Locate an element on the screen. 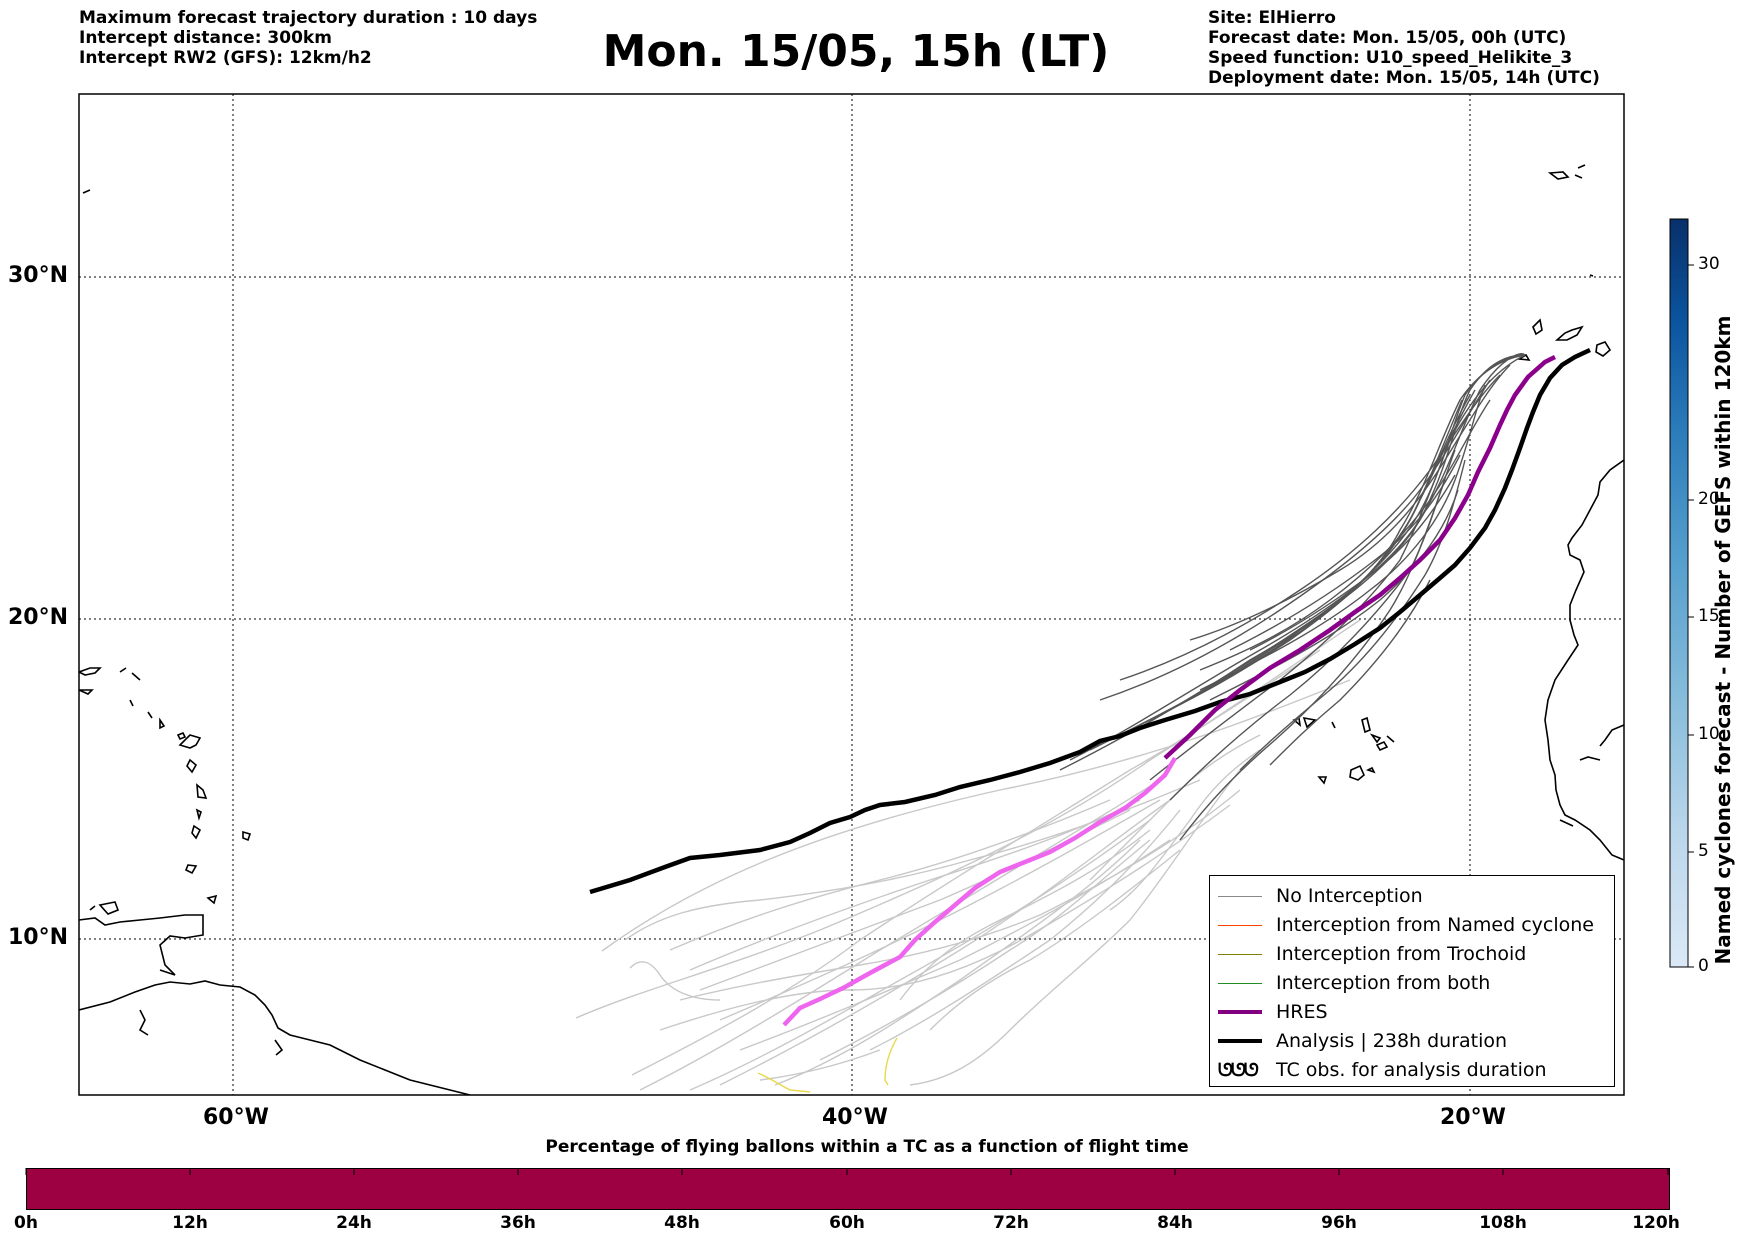  pct-tick-96h: 96h is located at coordinates (1339, 1223).